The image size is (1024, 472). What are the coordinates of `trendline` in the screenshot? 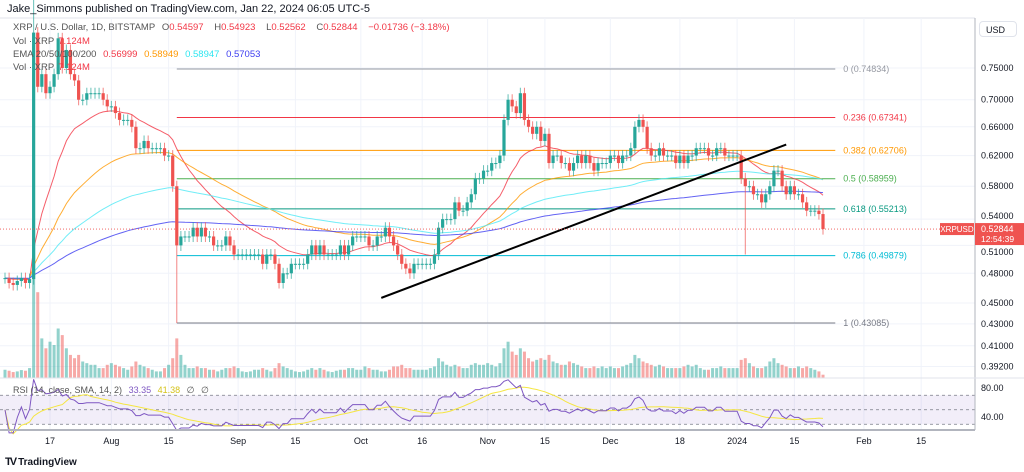 It's located at (583, 221).